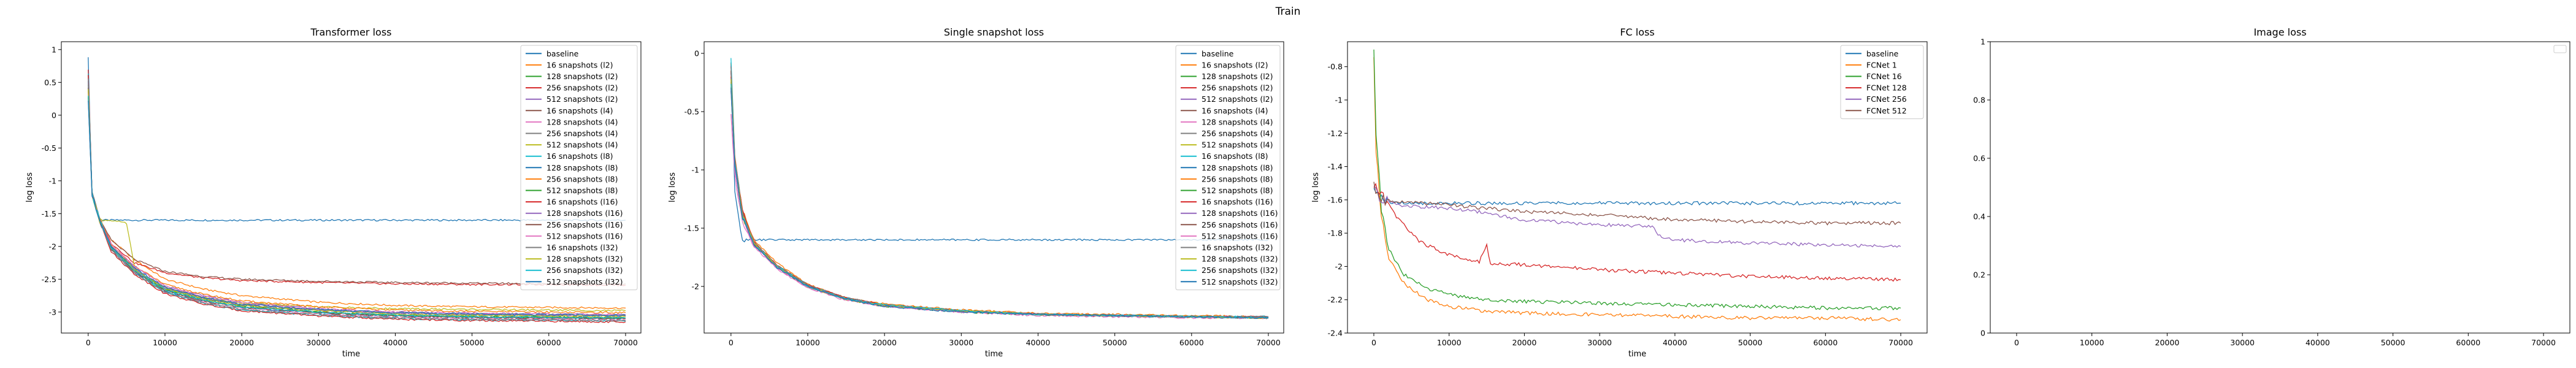  I want to click on legend-entry: FCNet 512, so click(1886, 110).